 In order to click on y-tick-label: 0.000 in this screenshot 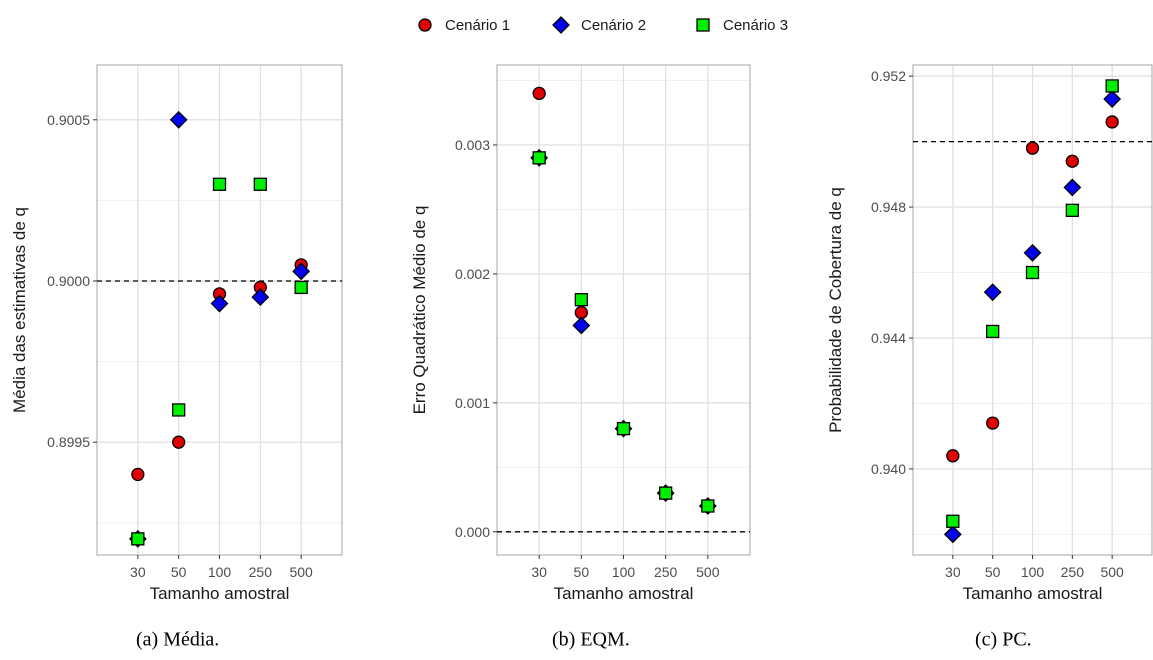, I will do `click(472, 532)`.